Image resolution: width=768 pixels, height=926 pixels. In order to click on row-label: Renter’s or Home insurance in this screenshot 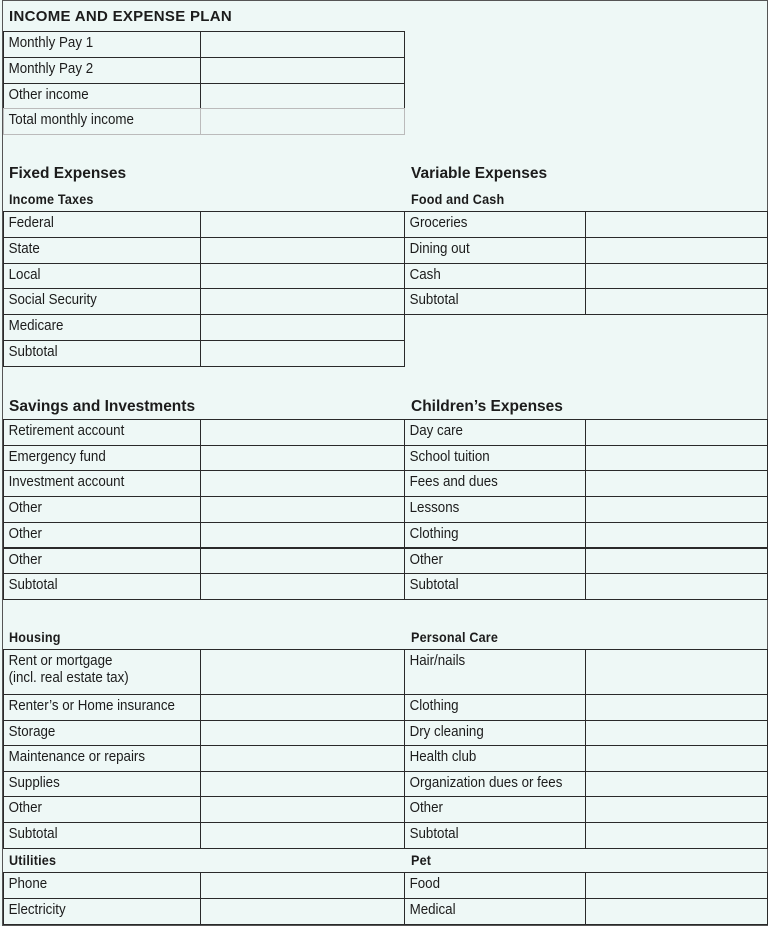, I will do `click(91, 706)`.